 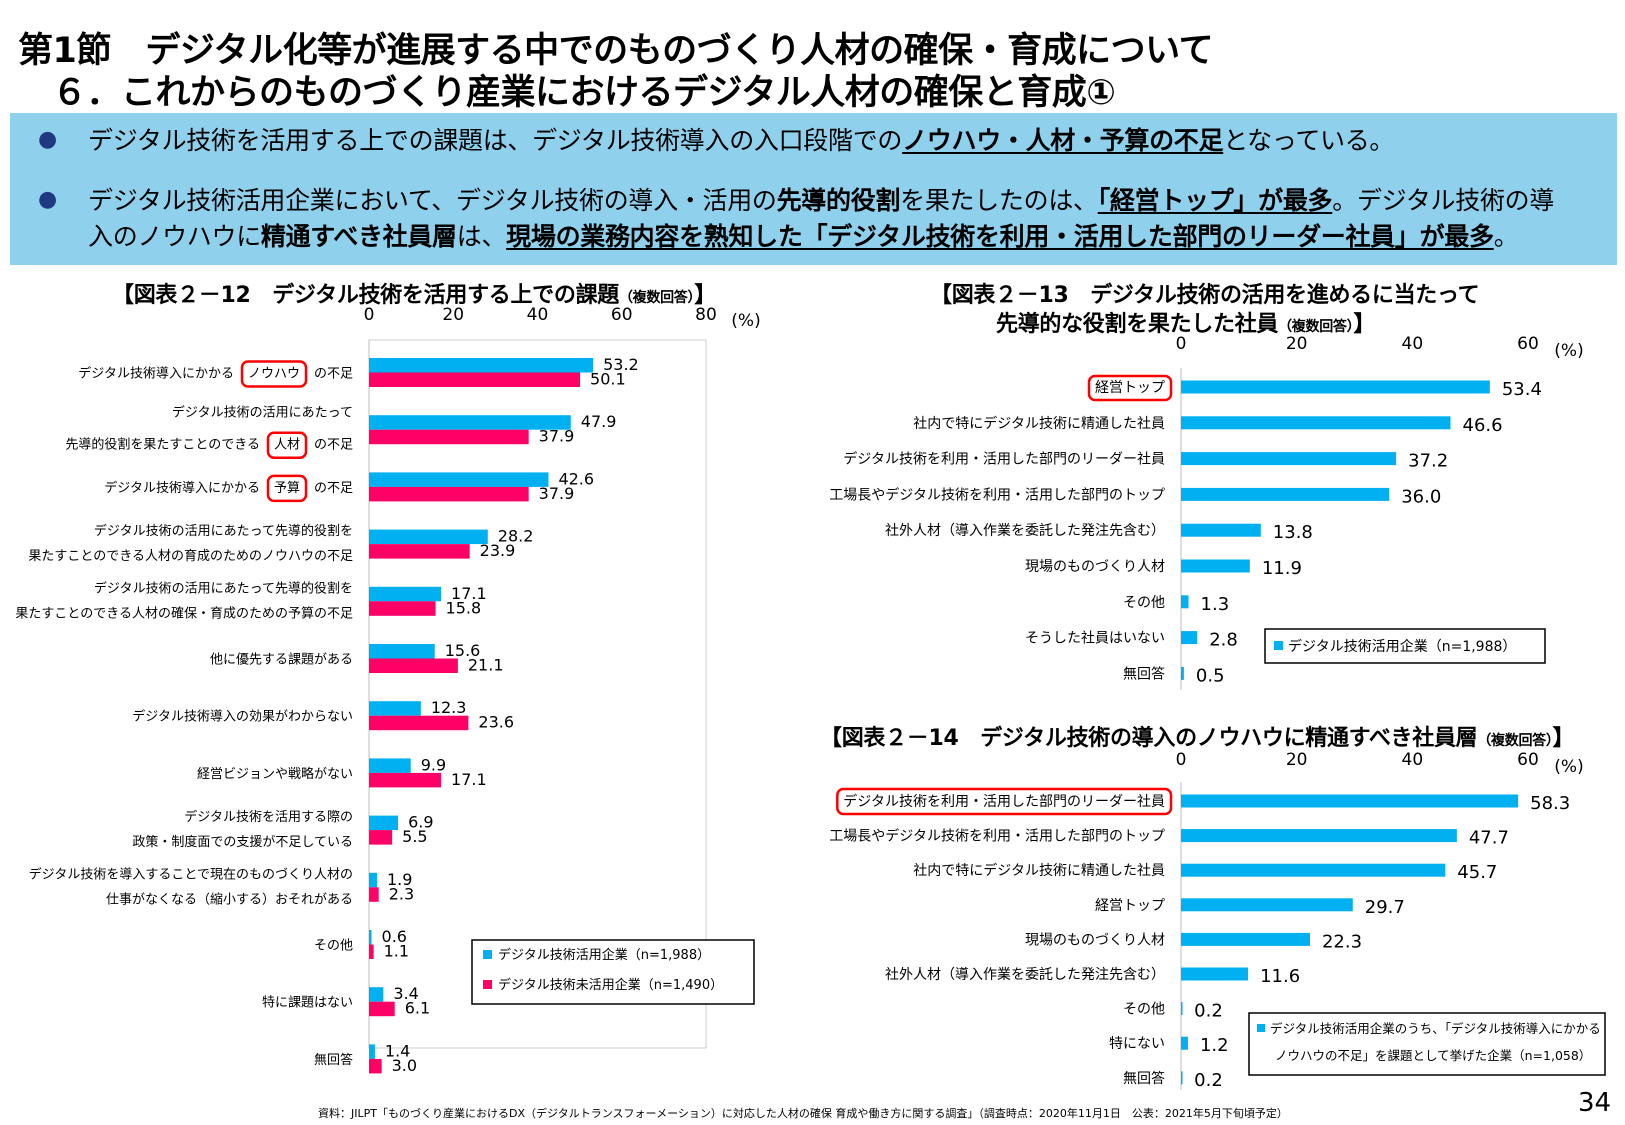 I want to click on fig14-title: 【図表２－14 デジタル技術の導入のノウハウに精通すべき社員層（複数回答）】, so click(x=1197, y=738).